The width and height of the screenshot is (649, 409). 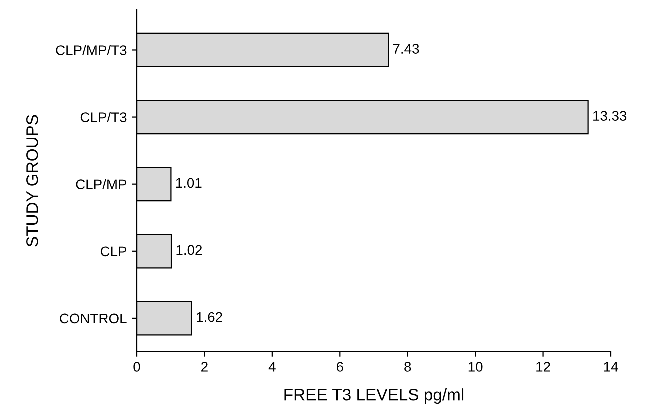 I want to click on y-tick-label: CLP, so click(x=113, y=251).